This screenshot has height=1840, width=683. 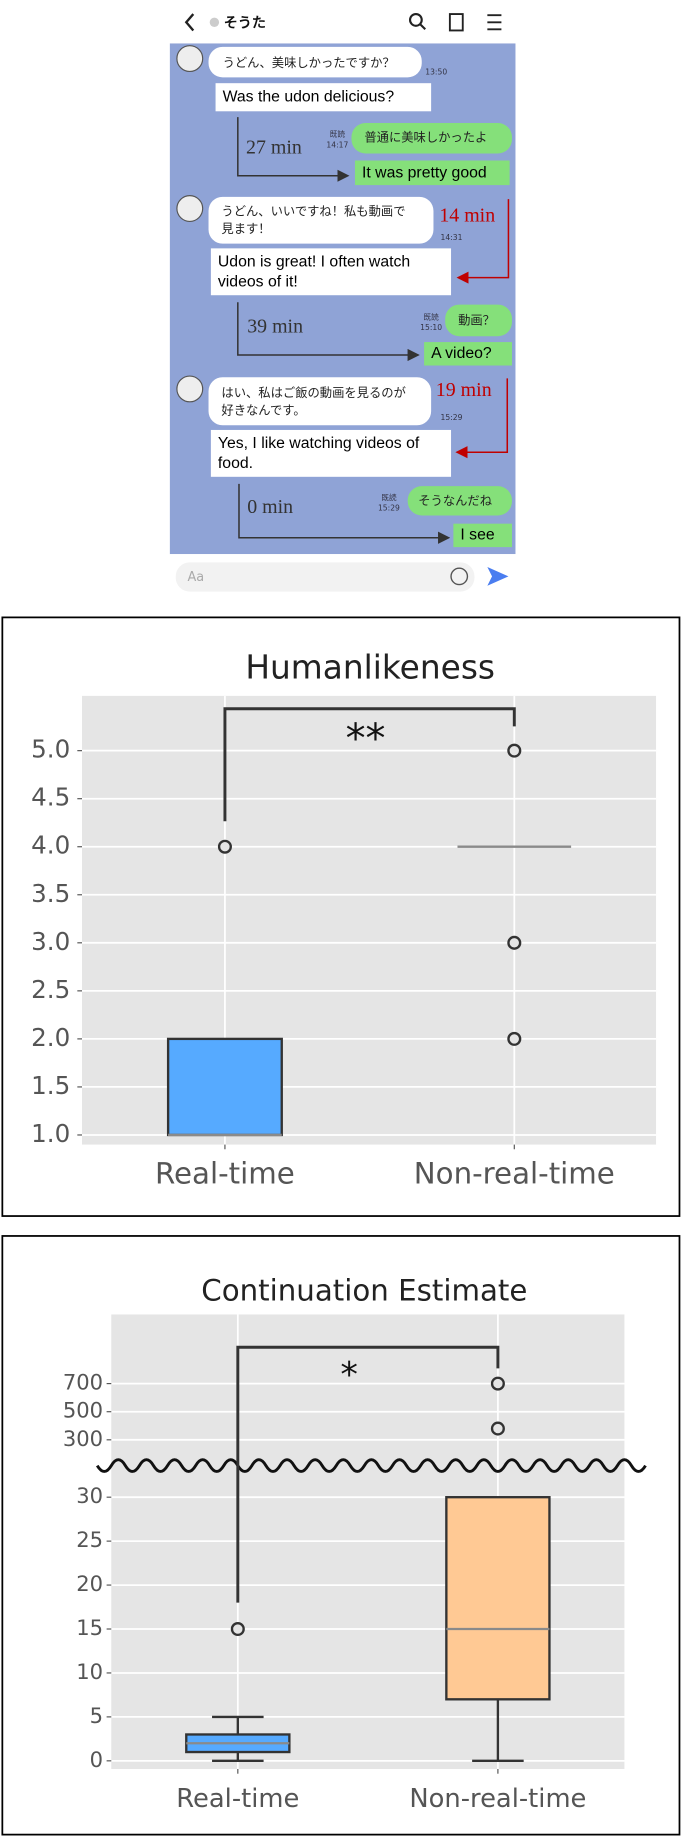 What do you see at coordinates (50, 845) in the screenshot?
I see `y-tick-label: 4.0` at bounding box center [50, 845].